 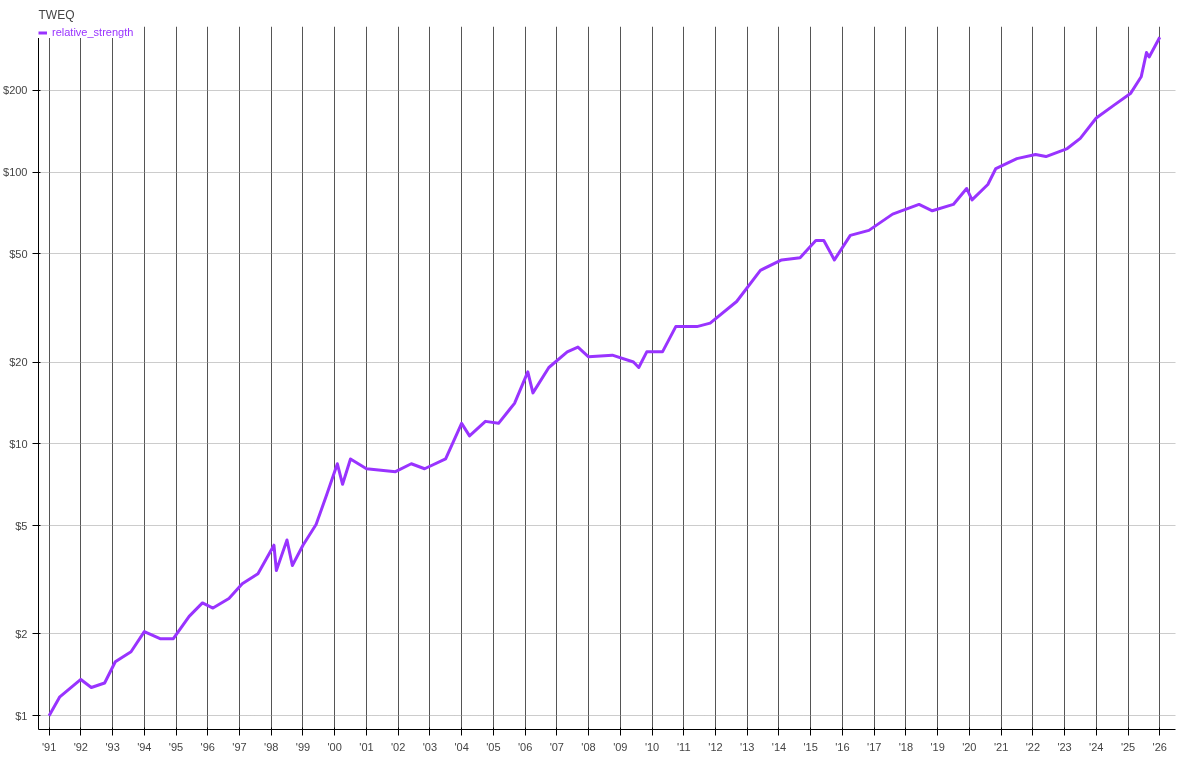 I want to click on y-tick-label: $20, so click(x=18, y=362).